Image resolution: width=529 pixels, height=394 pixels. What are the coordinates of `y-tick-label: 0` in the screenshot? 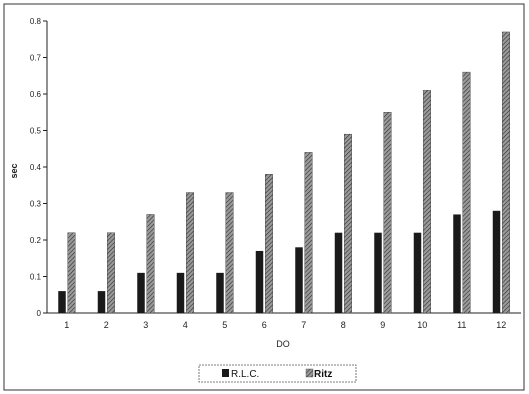 It's located at (39, 313).